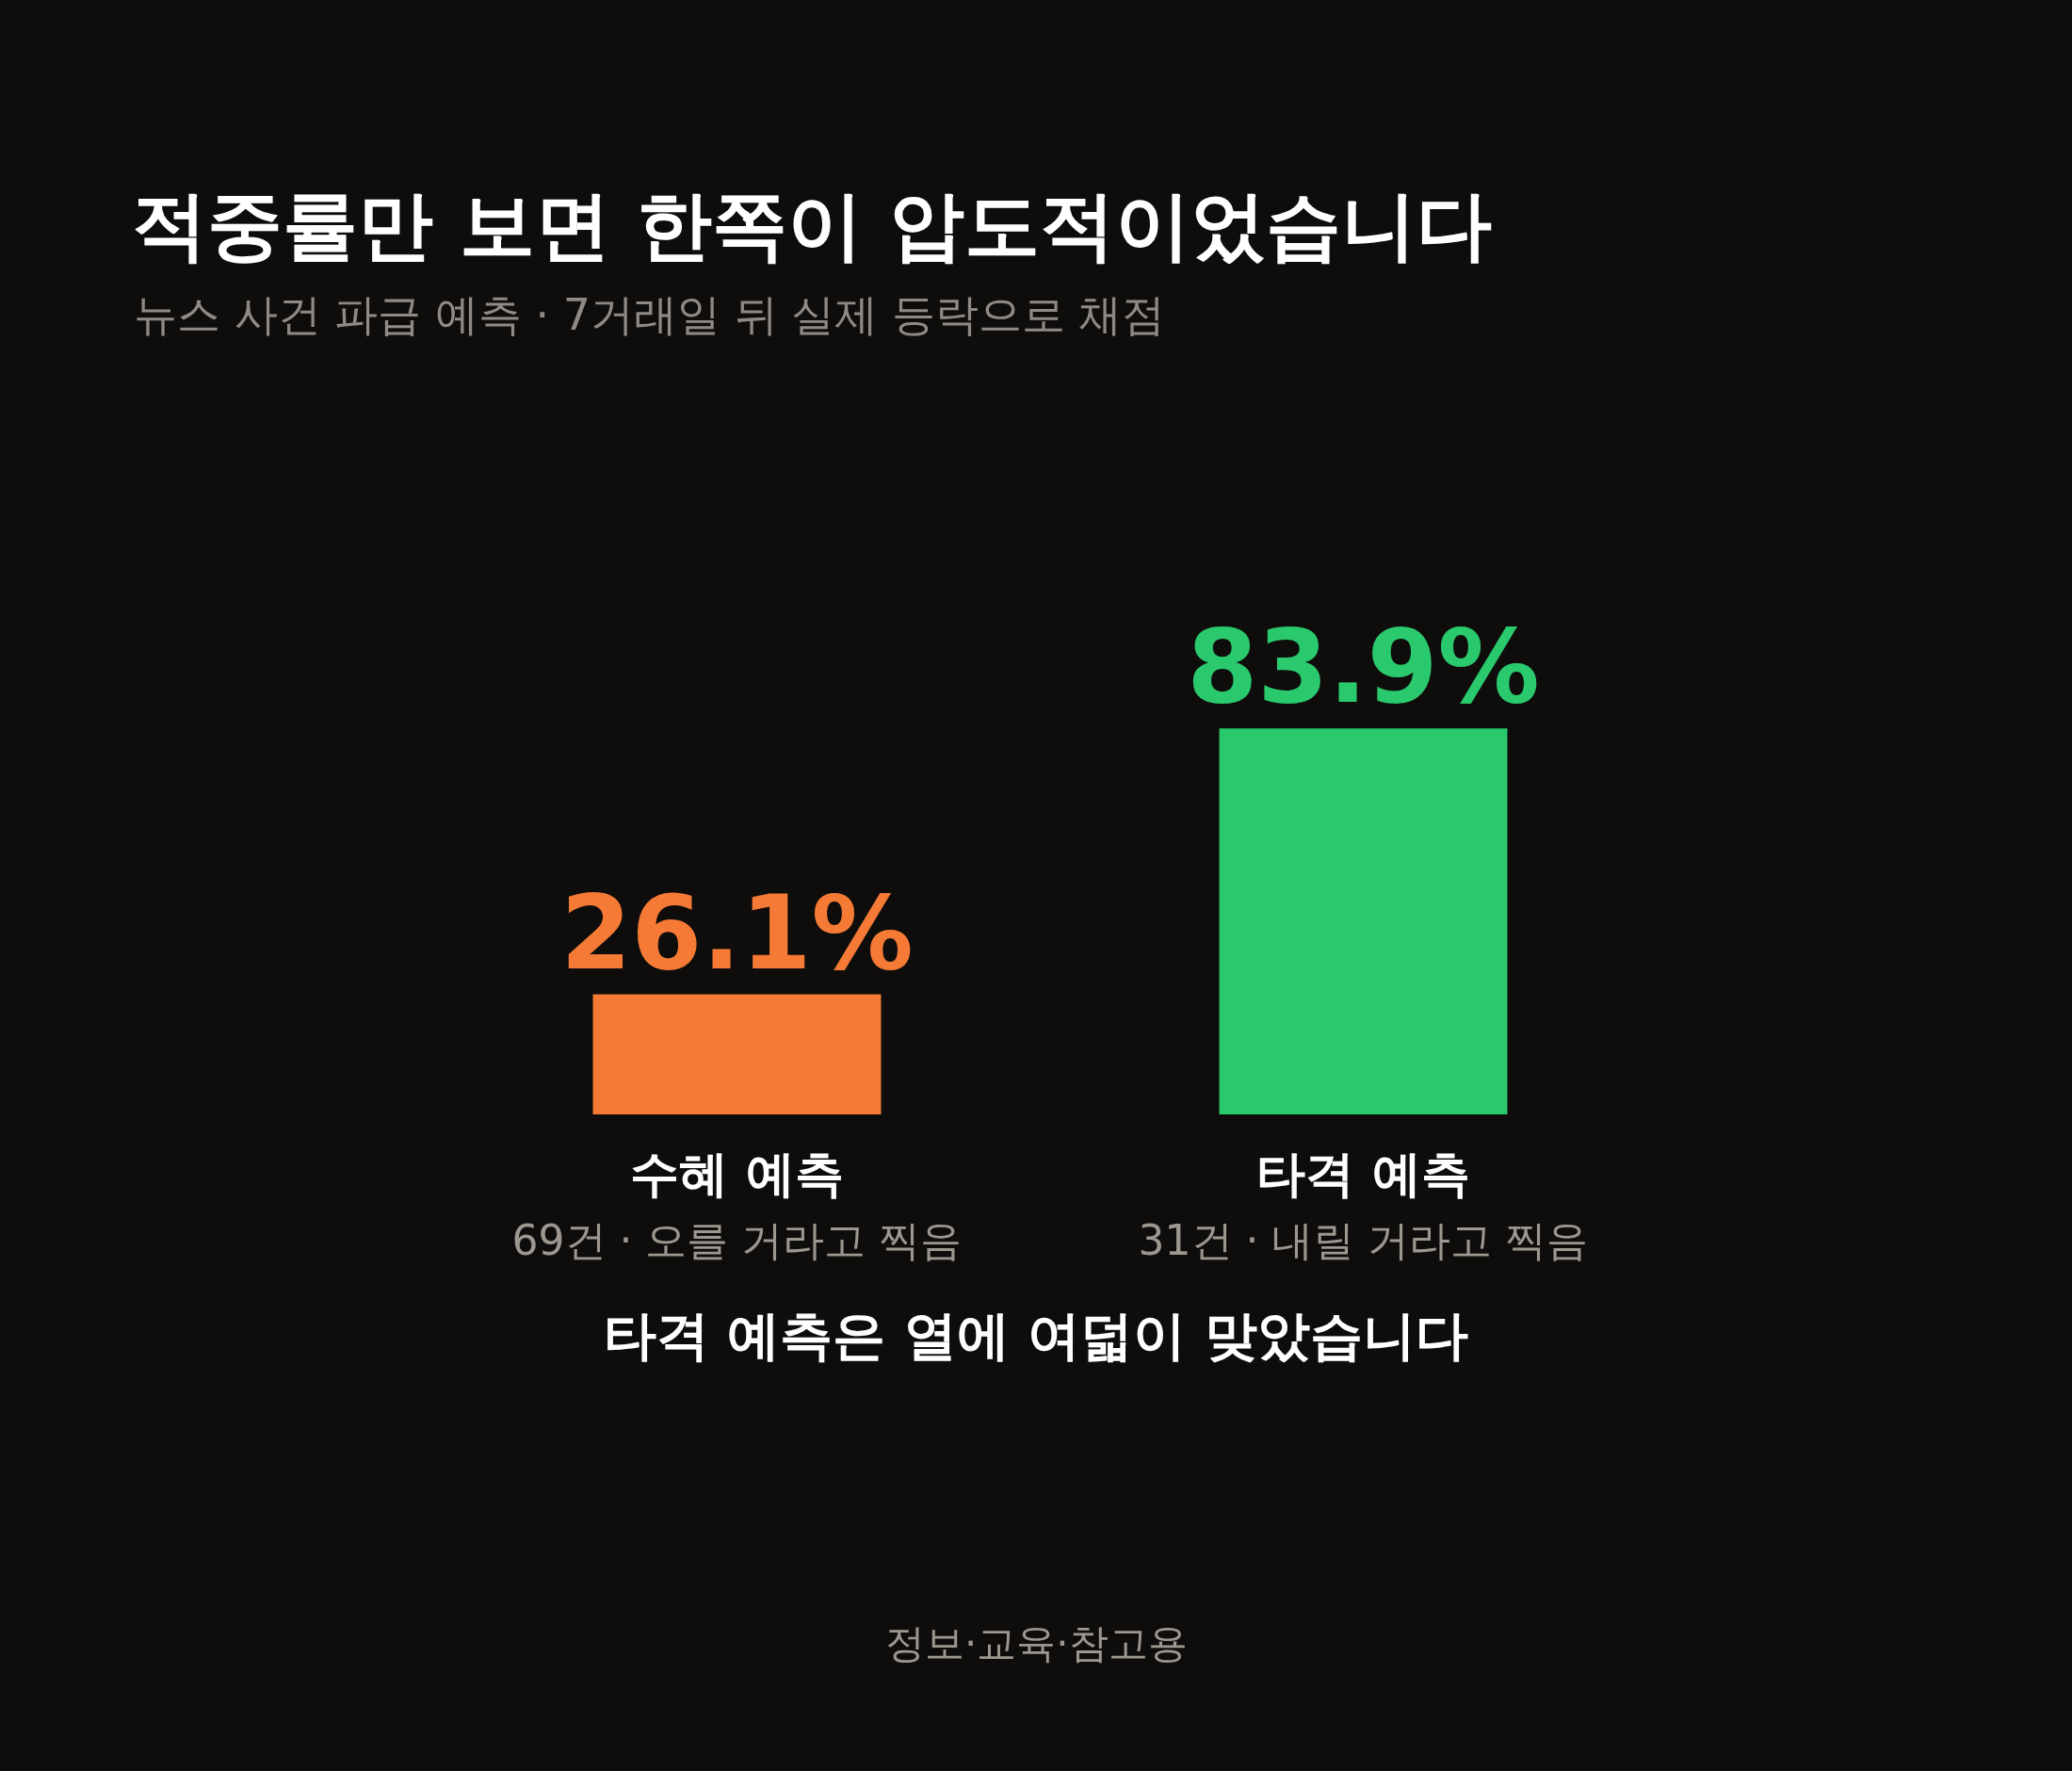 The width and height of the screenshot is (2072, 1771). Describe the element at coordinates (1363, 667) in the screenshot. I see `data-label: 83.9%` at that location.